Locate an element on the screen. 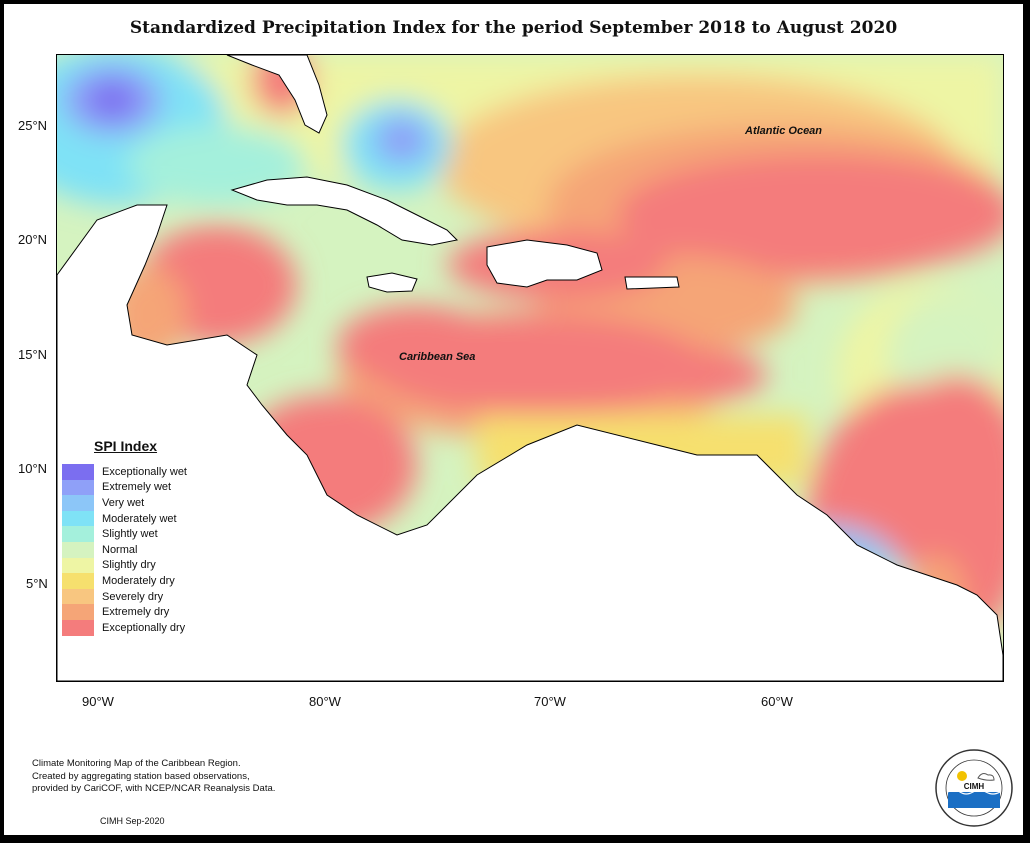 The height and width of the screenshot is (843, 1030). legend-label: Extremely wet is located at coordinates (137, 487).